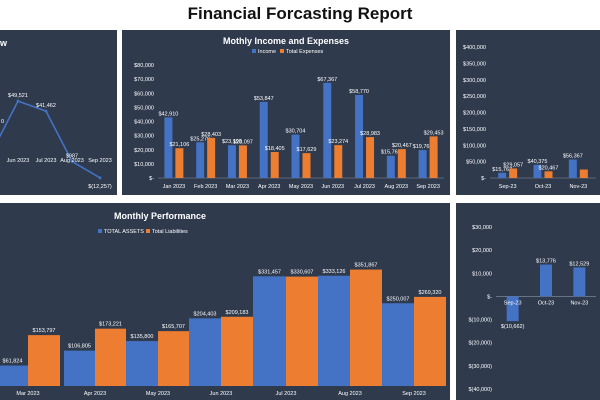  I want to click on net-y-tick: $-, so click(489, 297).